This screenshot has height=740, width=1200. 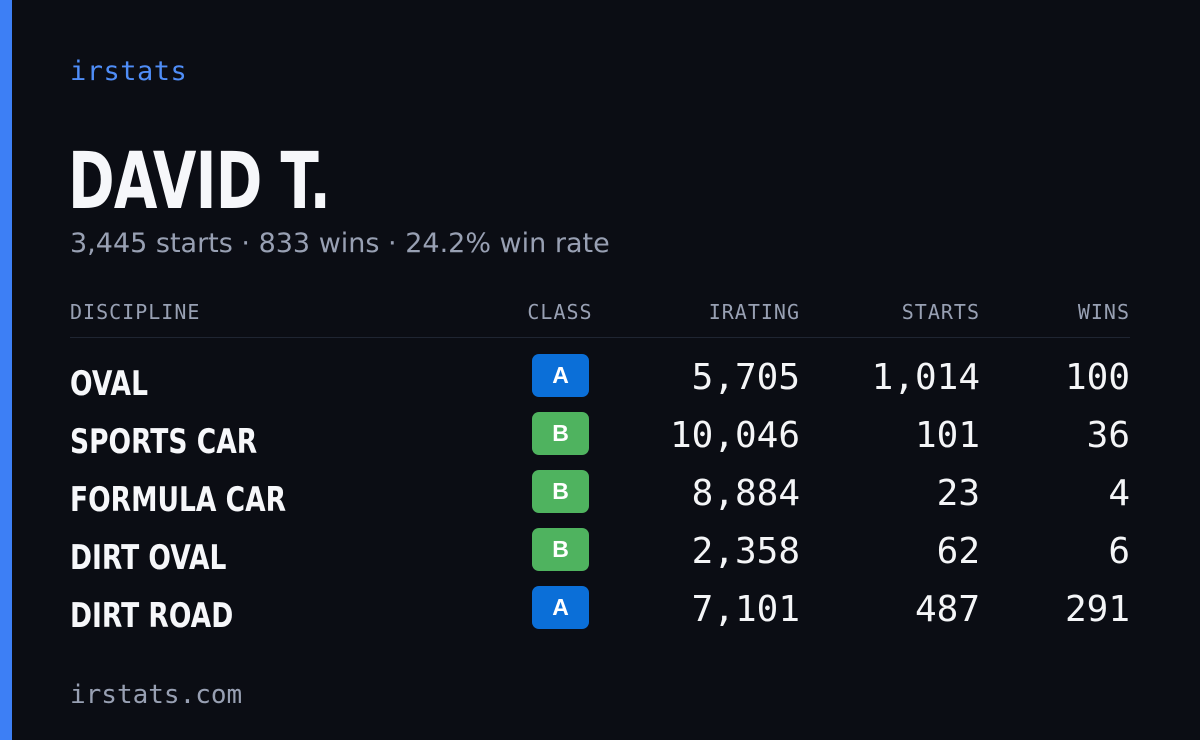 I want to click on brand-logo: irstats, so click(x=129, y=71).